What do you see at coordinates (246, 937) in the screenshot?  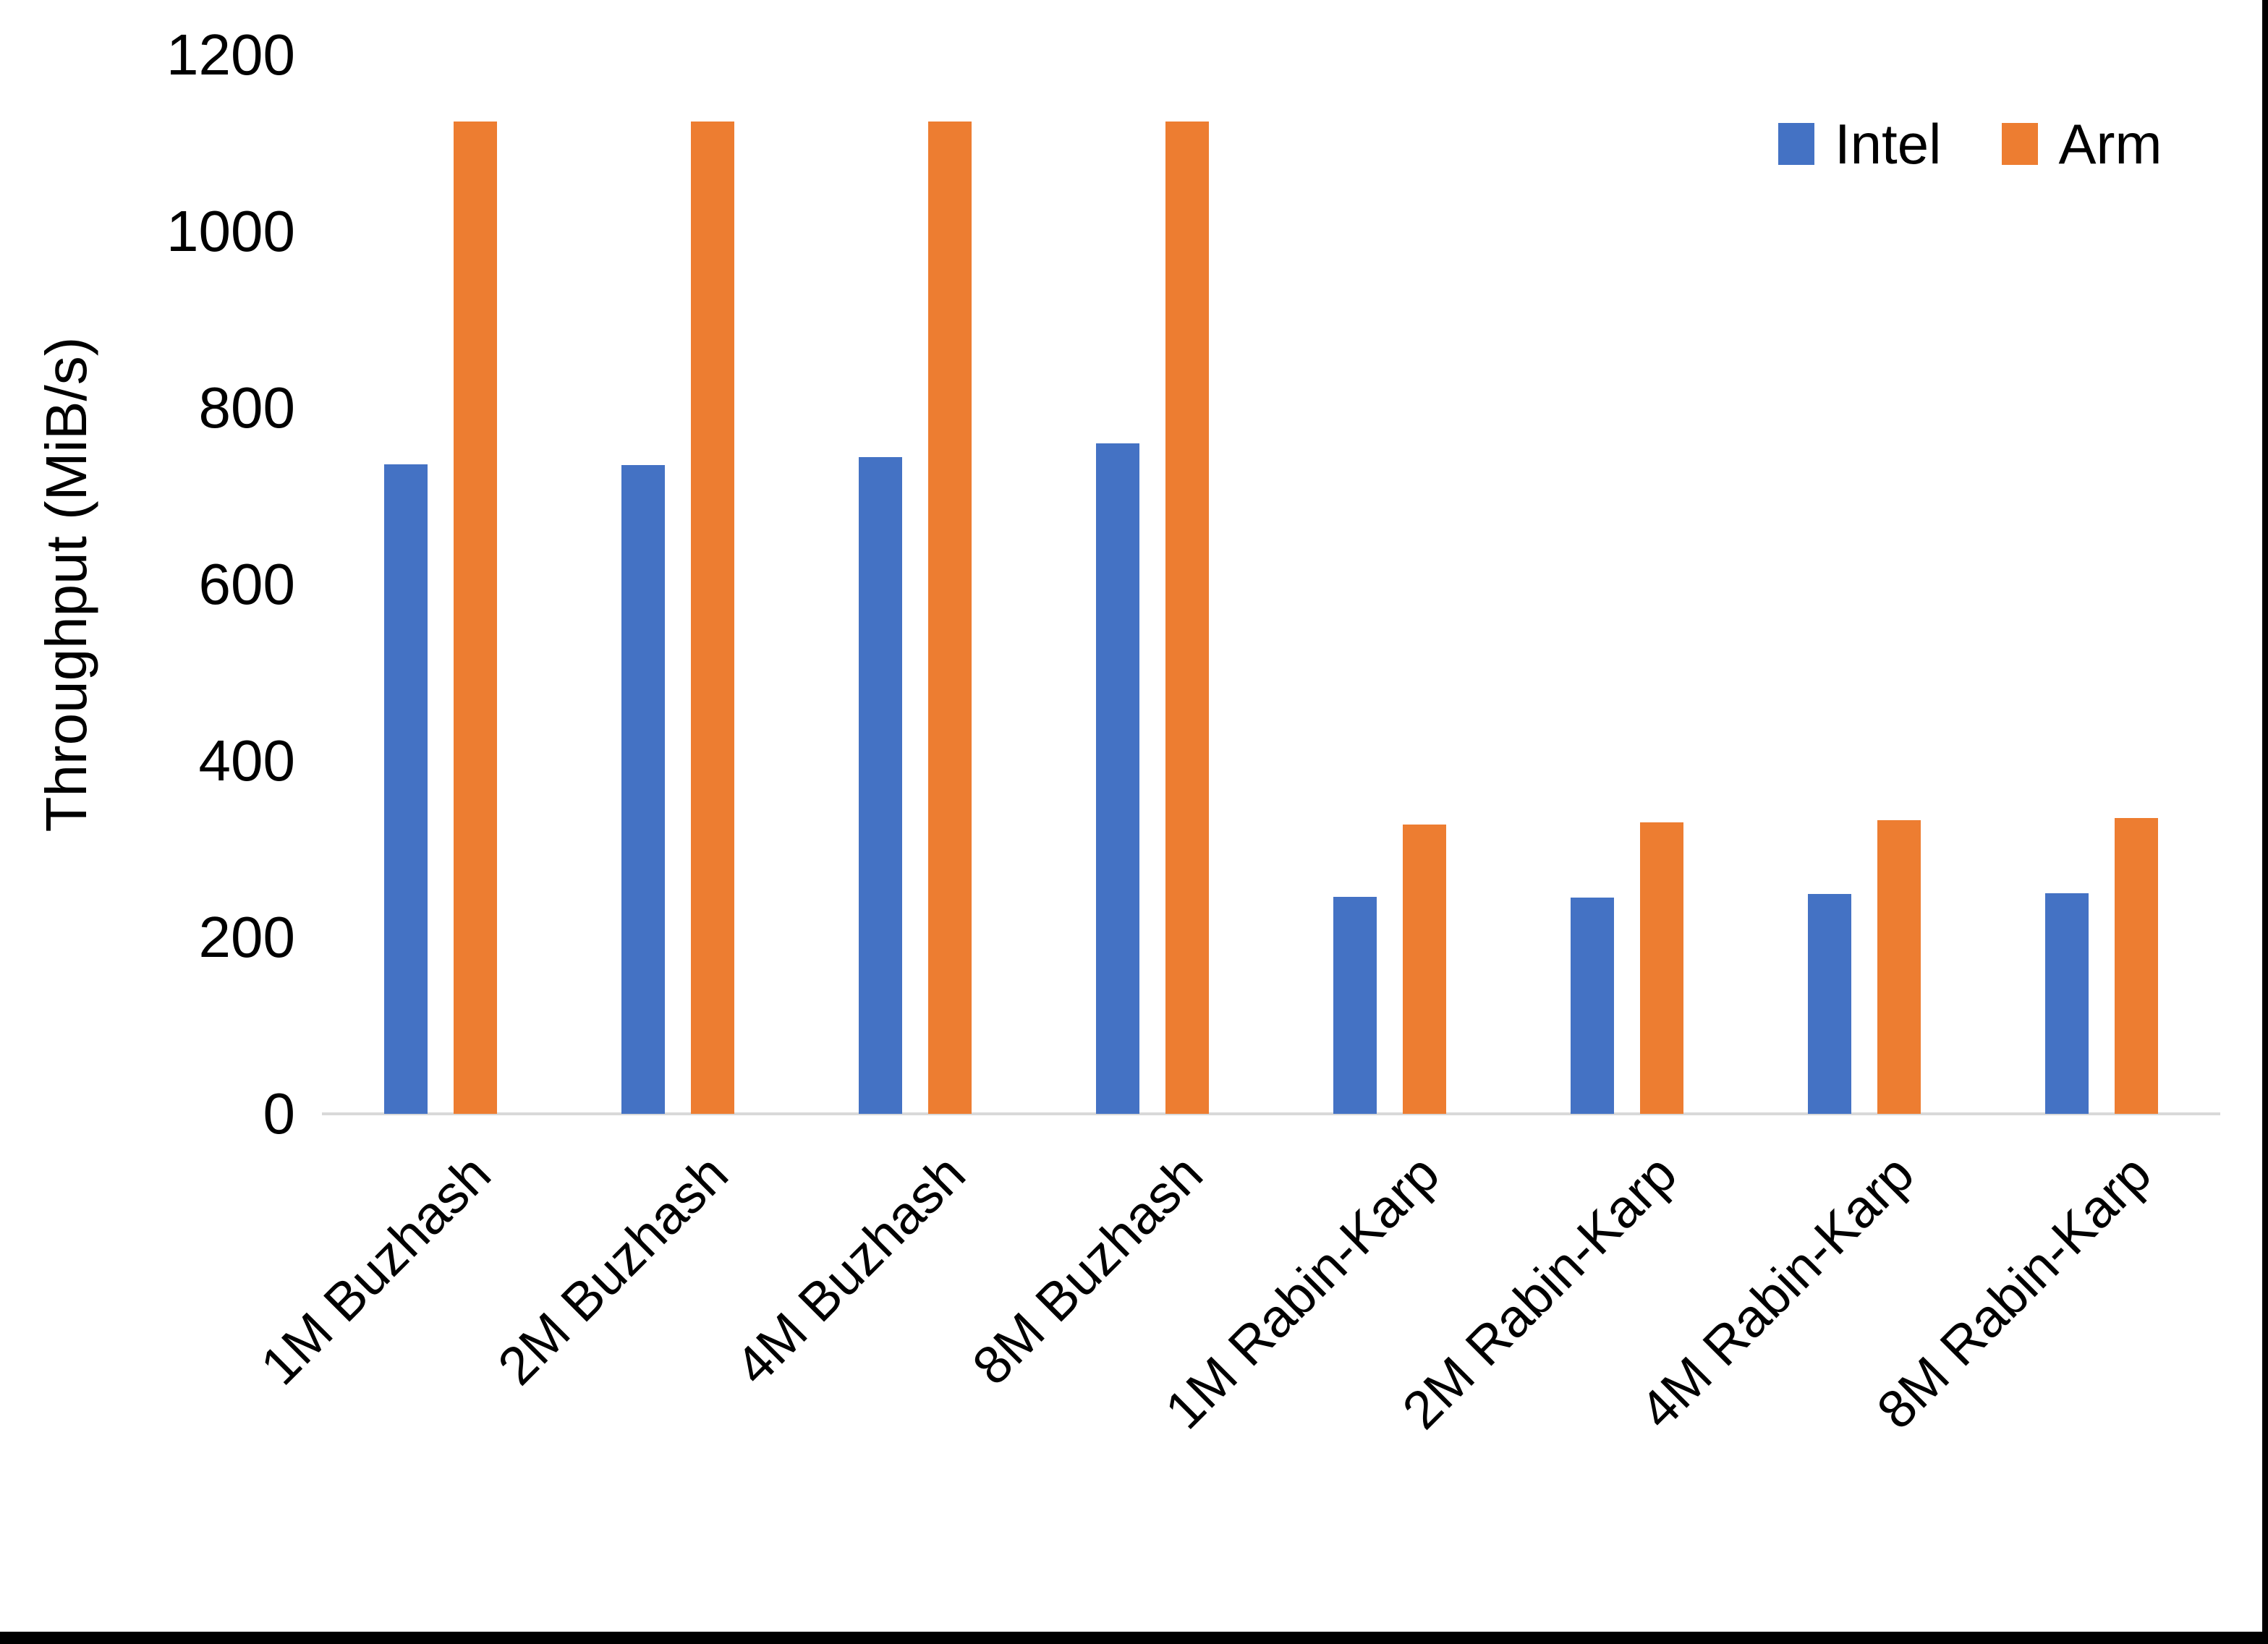 I see `y-tick-label-200: 200` at bounding box center [246, 937].